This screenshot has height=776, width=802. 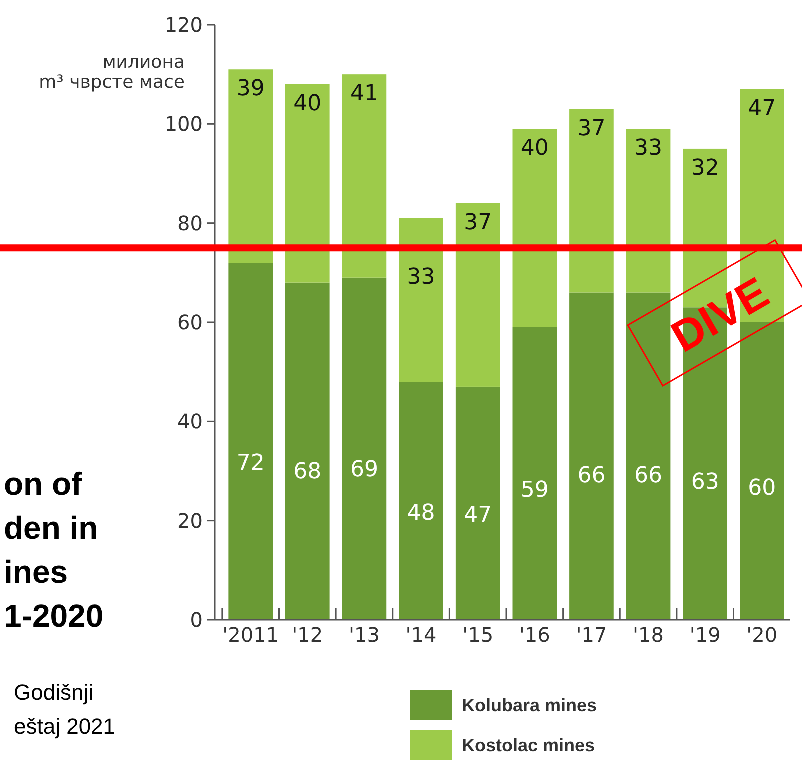 I want to click on legend-label: Kostolac mines, so click(x=529, y=745).